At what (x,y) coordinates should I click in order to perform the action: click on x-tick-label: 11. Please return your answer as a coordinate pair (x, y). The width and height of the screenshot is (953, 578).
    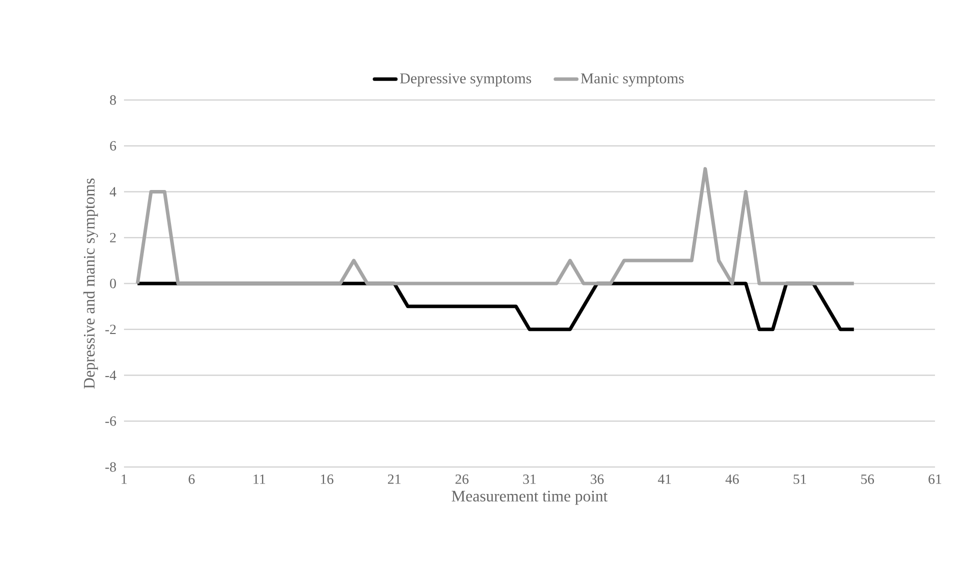
    Looking at the image, I should click on (260, 479).